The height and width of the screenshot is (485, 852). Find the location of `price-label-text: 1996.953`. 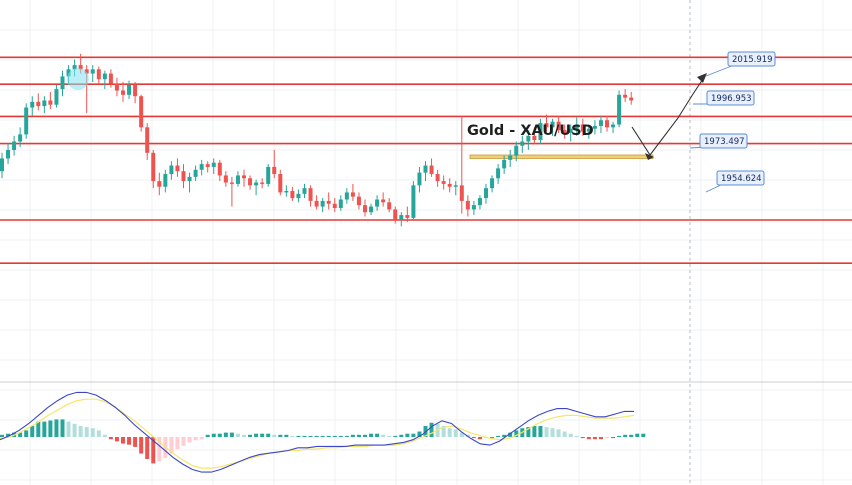

price-label-text: 1996.953 is located at coordinates (731, 99).